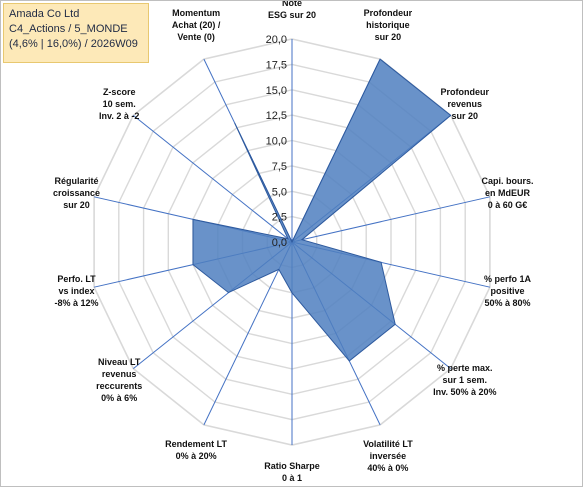  What do you see at coordinates (279, 167) in the screenshot?
I see `radial-tick-label: 7,5` at bounding box center [279, 167].